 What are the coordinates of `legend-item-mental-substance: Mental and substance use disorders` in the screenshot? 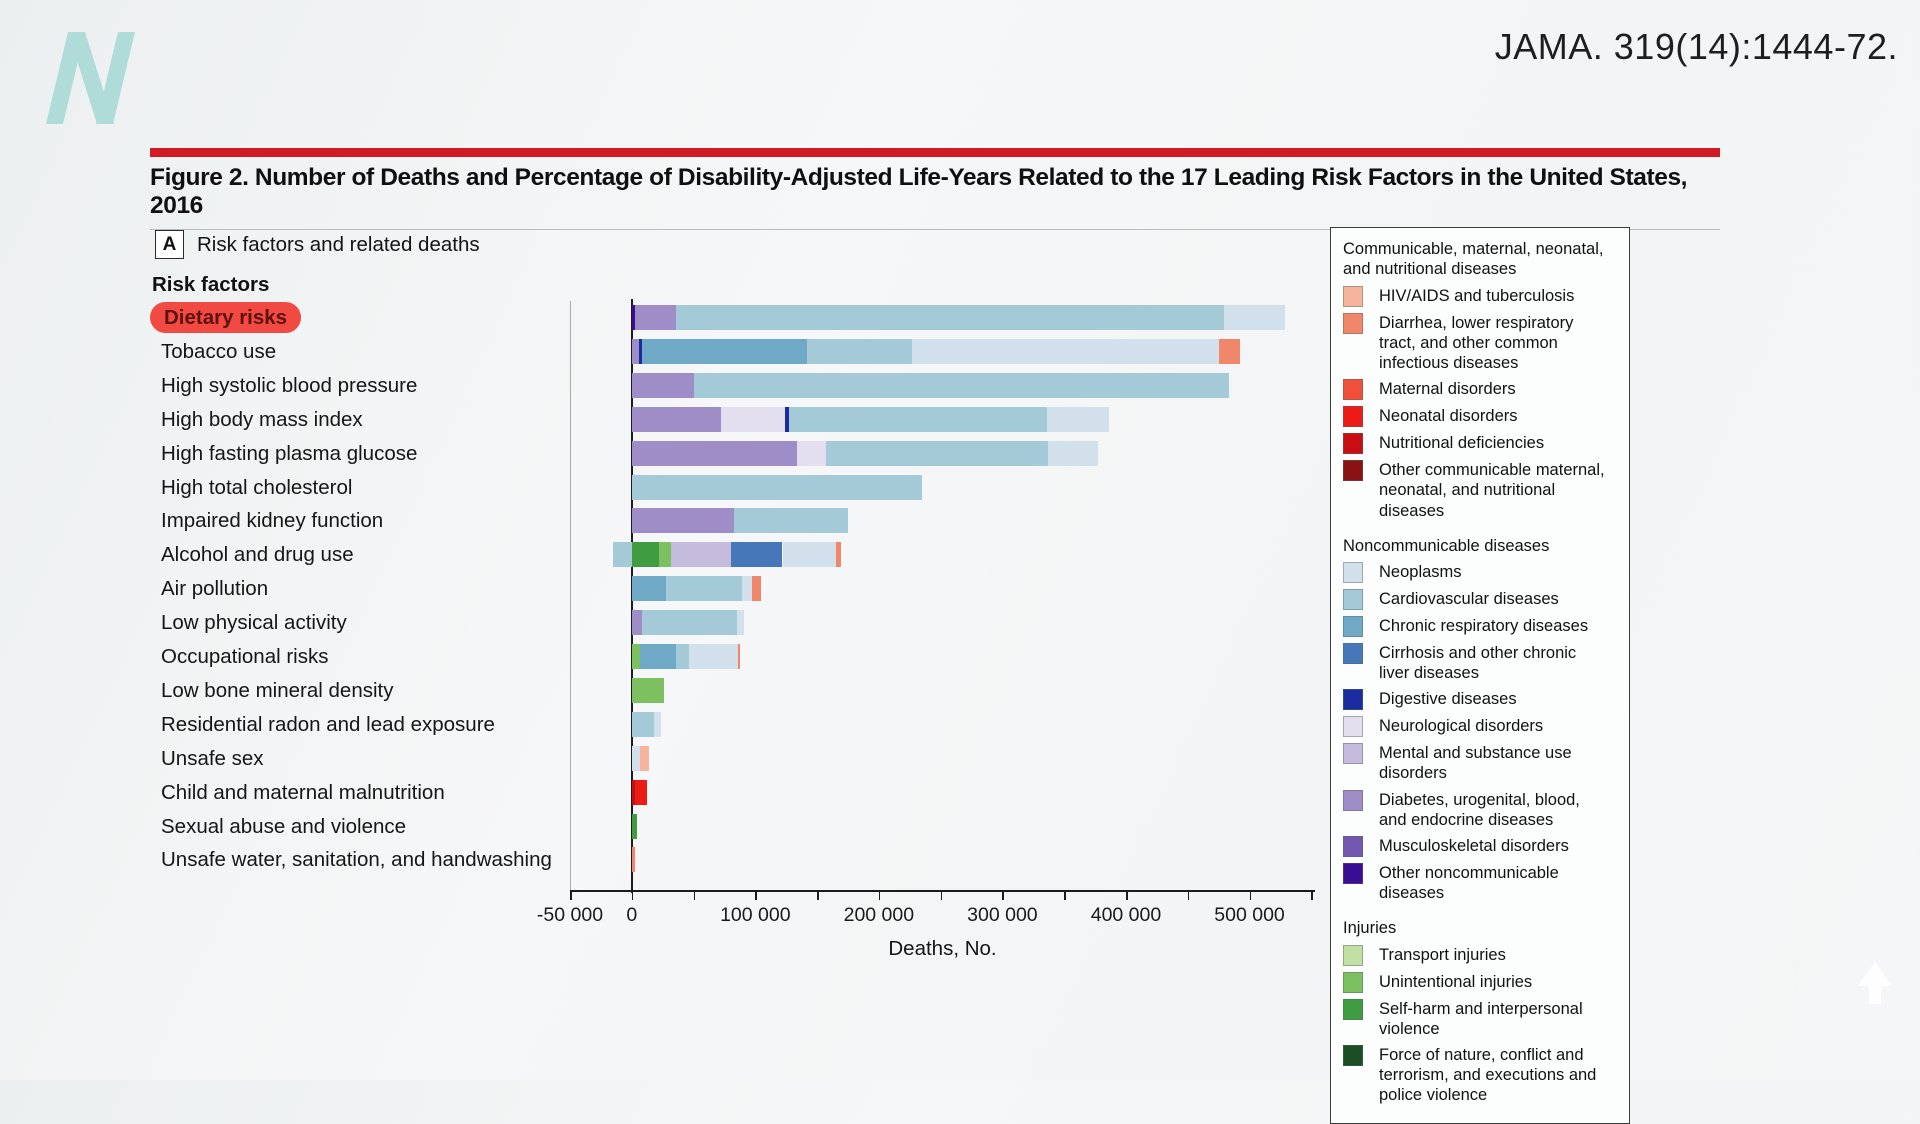 It's located at (1481, 763).